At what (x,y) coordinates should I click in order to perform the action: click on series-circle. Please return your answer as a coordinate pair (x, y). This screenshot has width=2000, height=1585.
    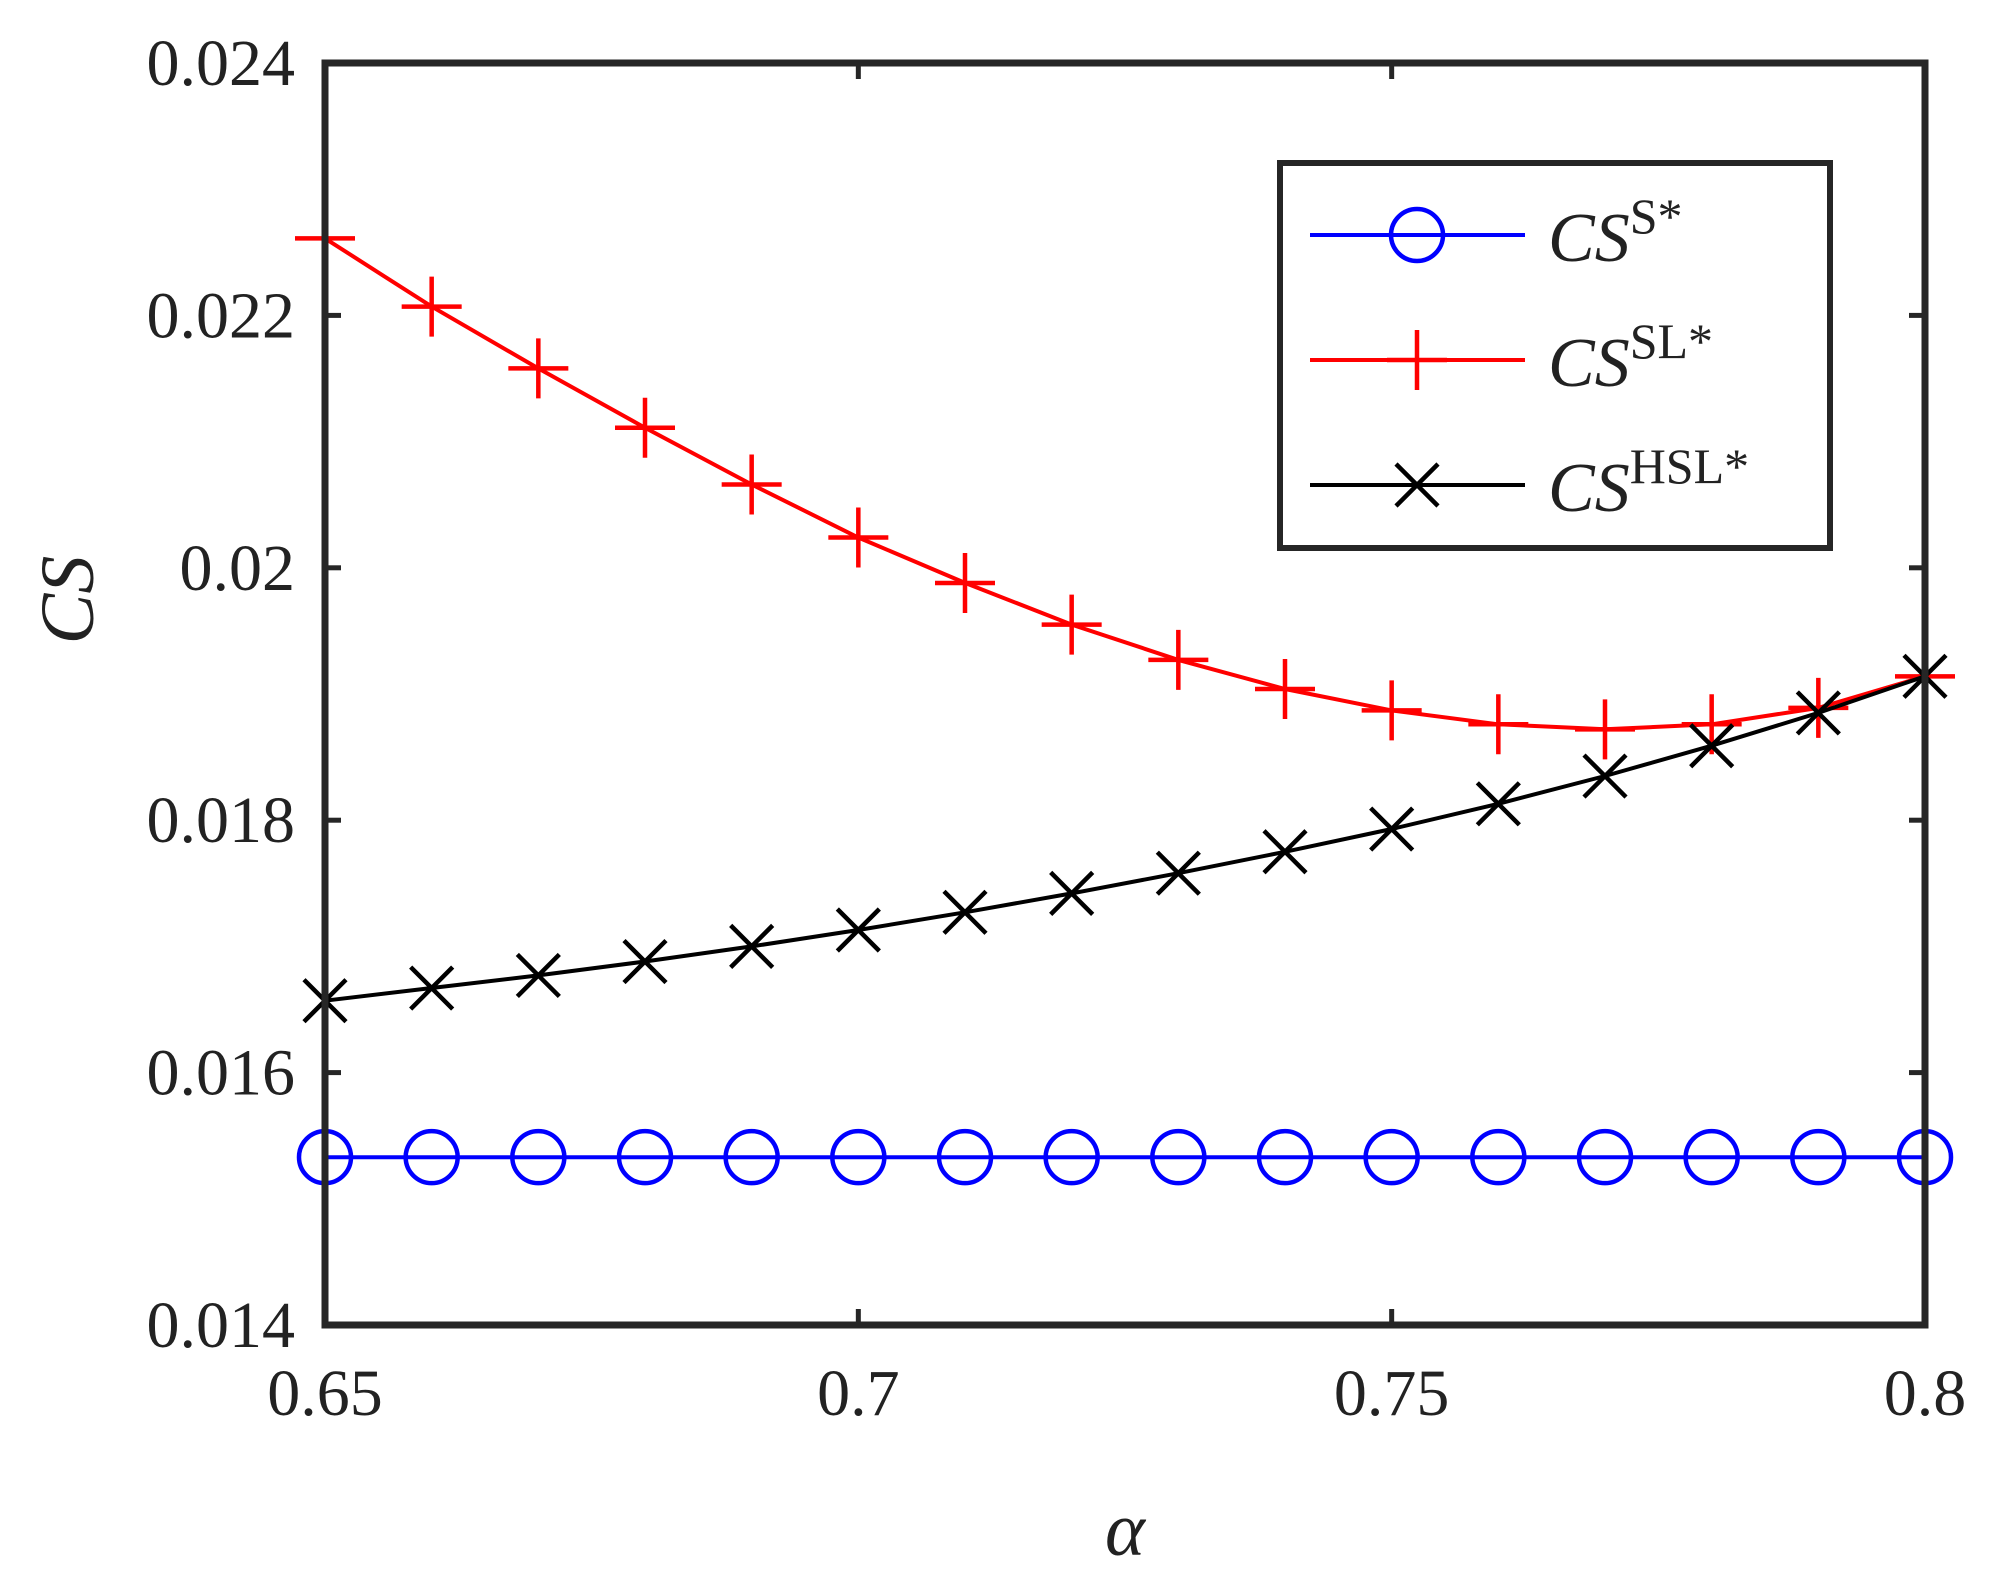
    Looking at the image, I should click on (1125, 1157).